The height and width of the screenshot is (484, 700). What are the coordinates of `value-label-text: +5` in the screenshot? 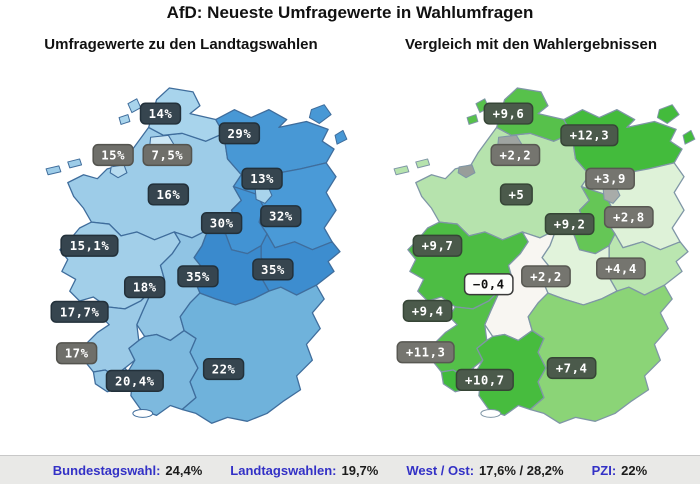 It's located at (516, 195).